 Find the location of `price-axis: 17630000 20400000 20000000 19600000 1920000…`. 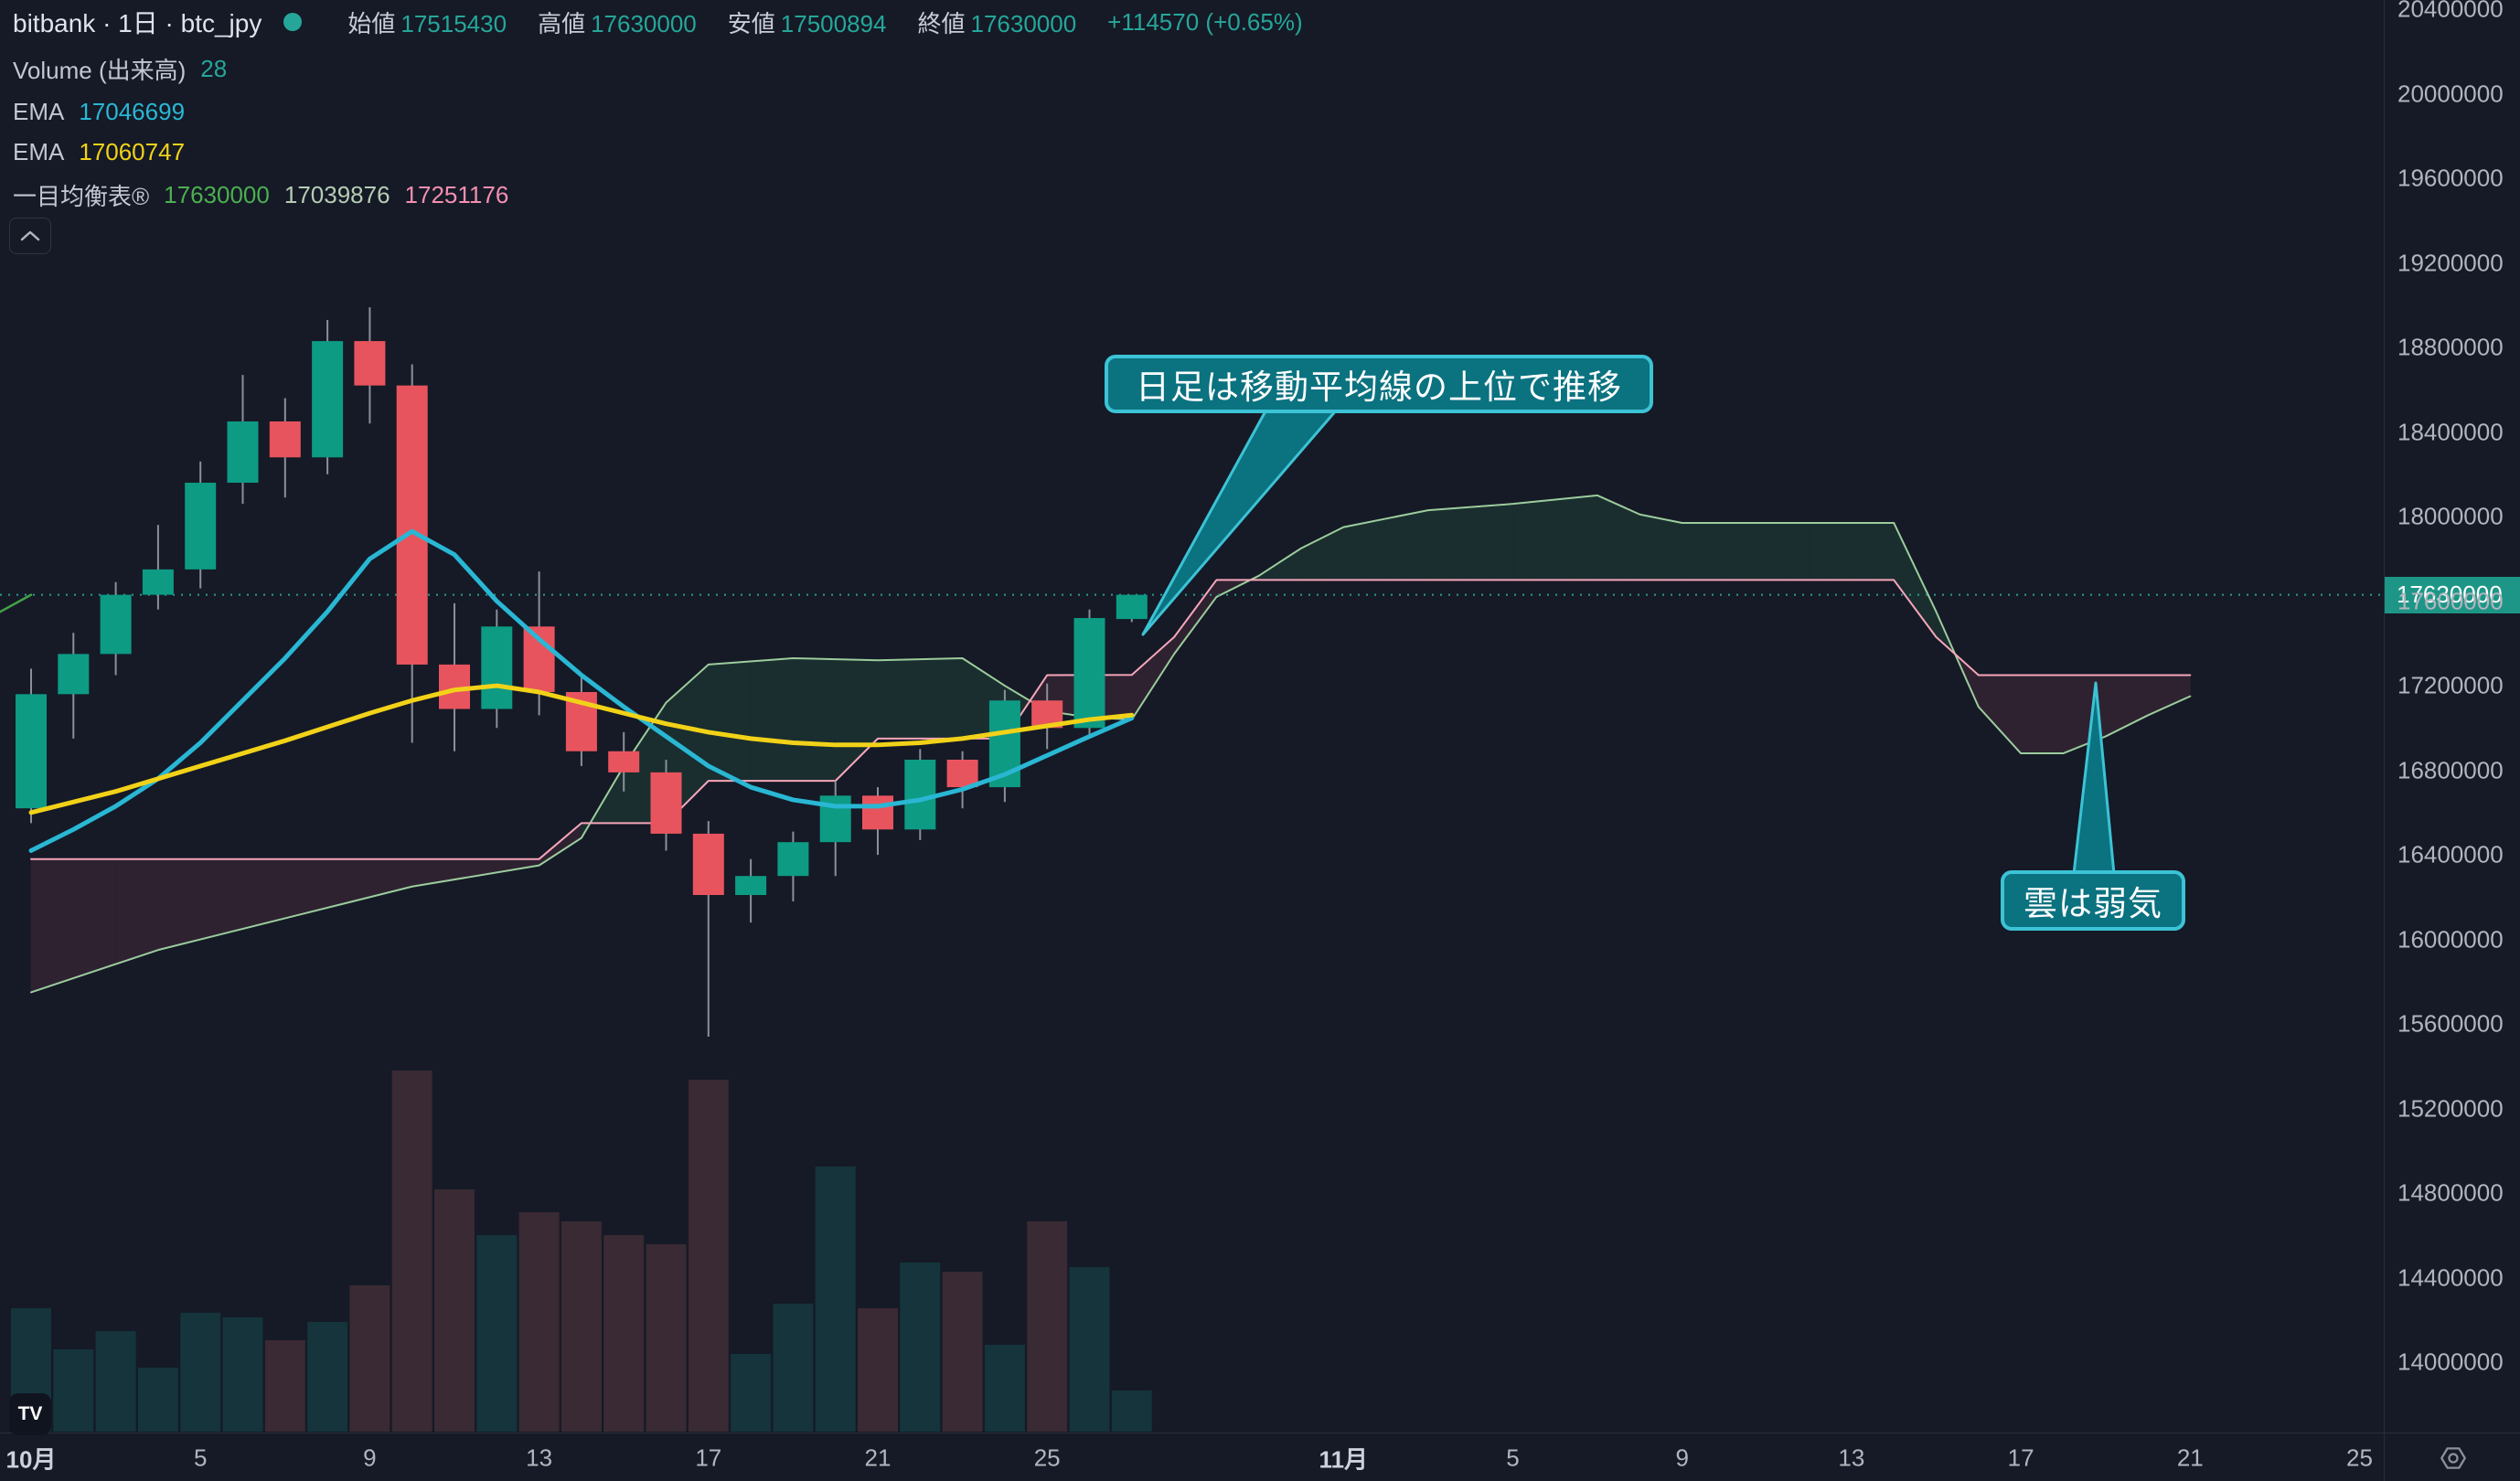

price-axis: 17630000 20400000 20000000 19600000 1920000… is located at coordinates (2452, 740).